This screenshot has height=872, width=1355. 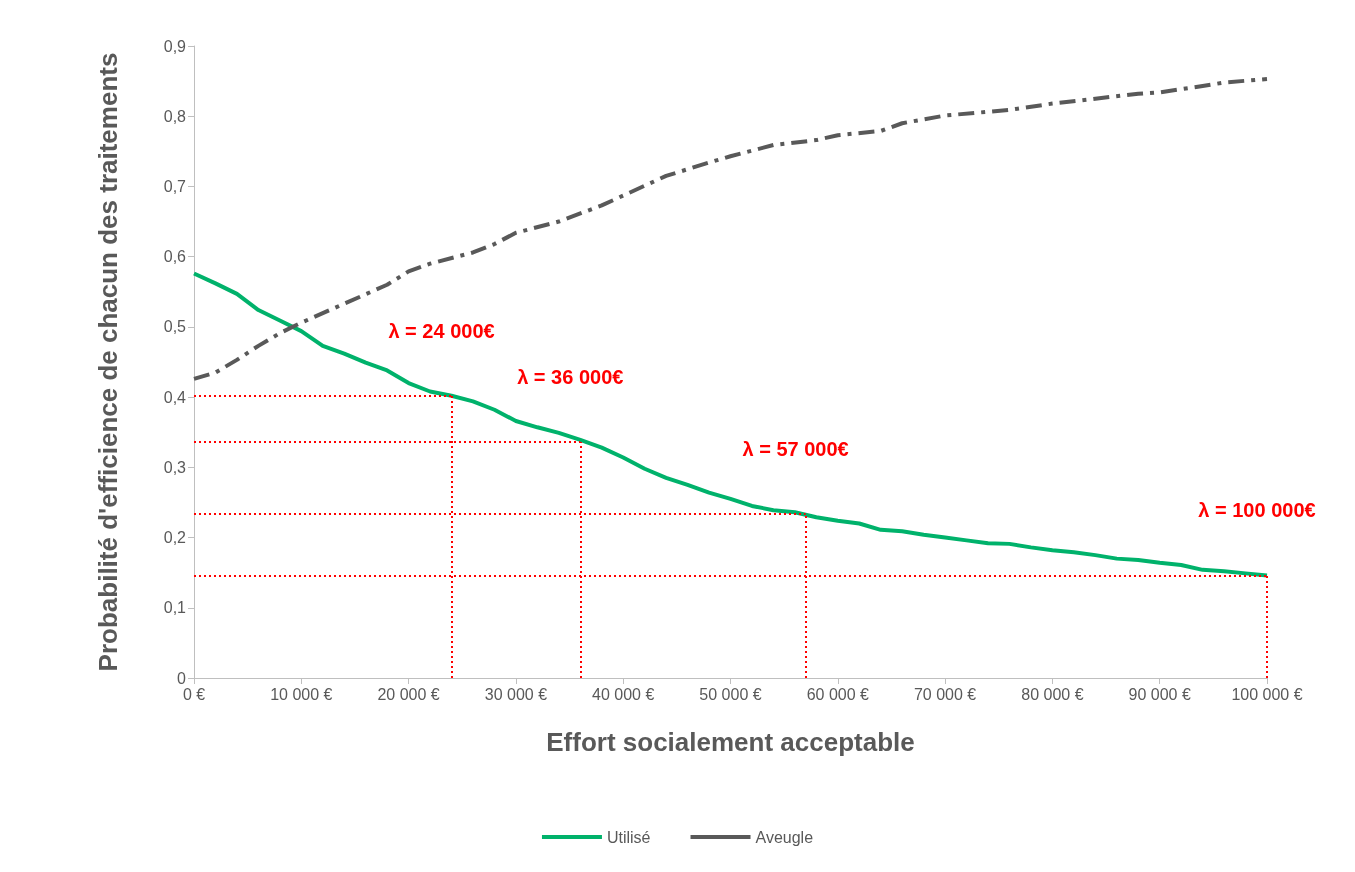 What do you see at coordinates (1267, 694) in the screenshot?
I see `x-tick-label: 100 000 €` at bounding box center [1267, 694].